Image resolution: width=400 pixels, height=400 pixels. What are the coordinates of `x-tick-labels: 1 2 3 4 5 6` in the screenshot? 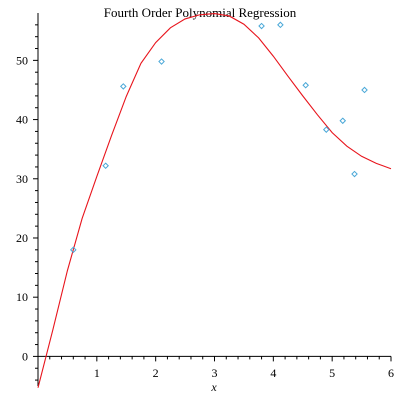 It's located at (244, 373).